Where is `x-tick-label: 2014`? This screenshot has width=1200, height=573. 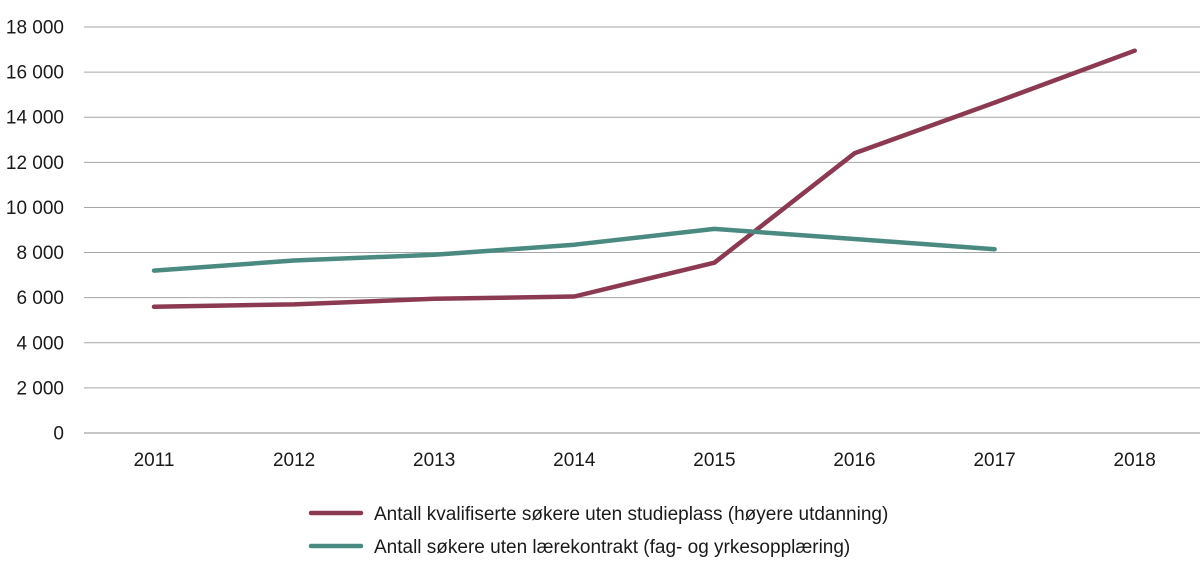
x-tick-label: 2014 is located at coordinates (574, 460).